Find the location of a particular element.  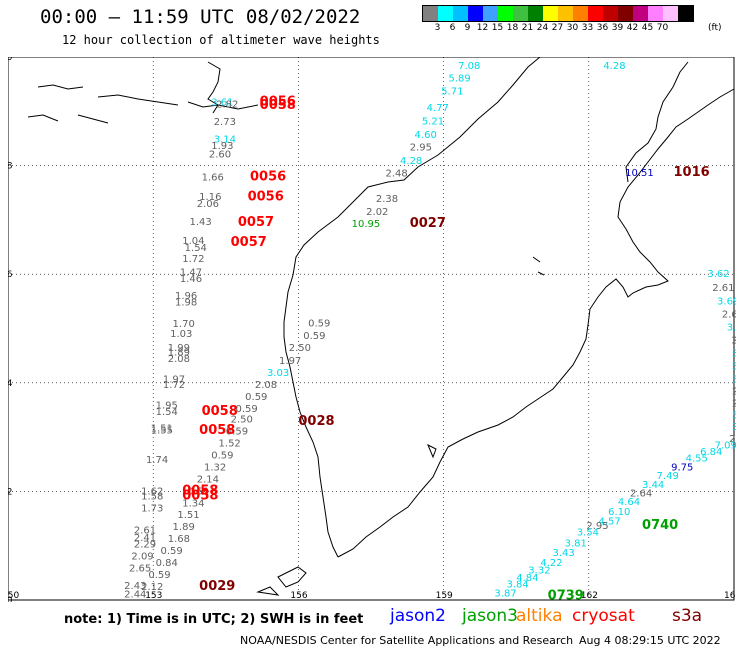

wave-height-value: 1.95 is located at coordinates (167, 406).